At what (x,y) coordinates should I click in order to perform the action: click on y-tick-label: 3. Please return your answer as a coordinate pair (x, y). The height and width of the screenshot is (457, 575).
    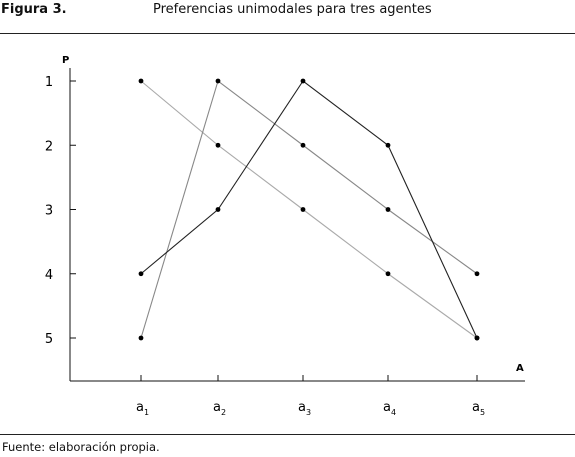
    Looking at the image, I should click on (49, 211).